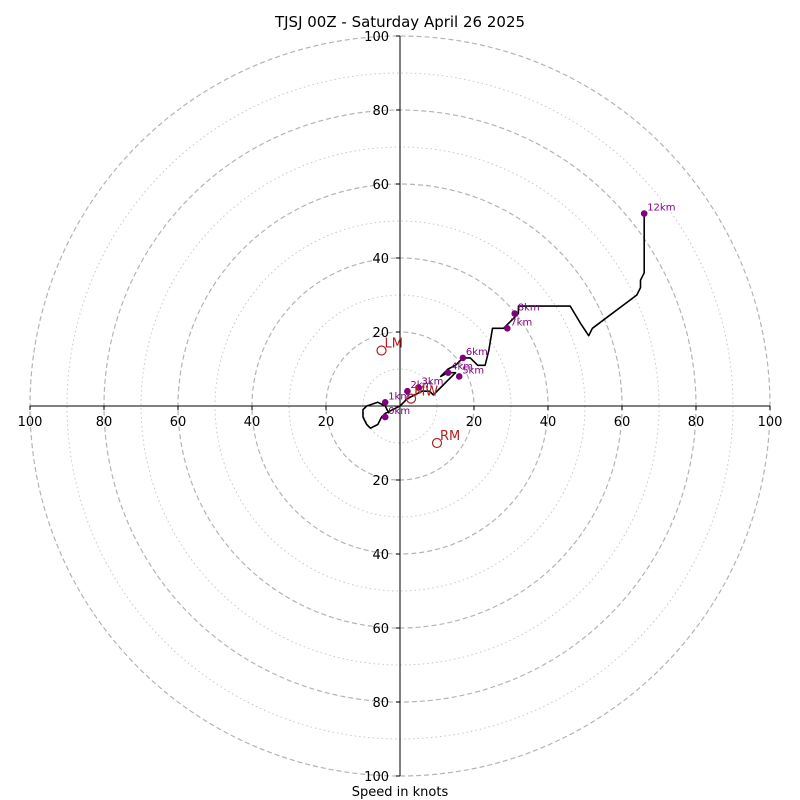  What do you see at coordinates (400, 792) in the screenshot?
I see `x-axis-label: Speed in knots` at bounding box center [400, 792].